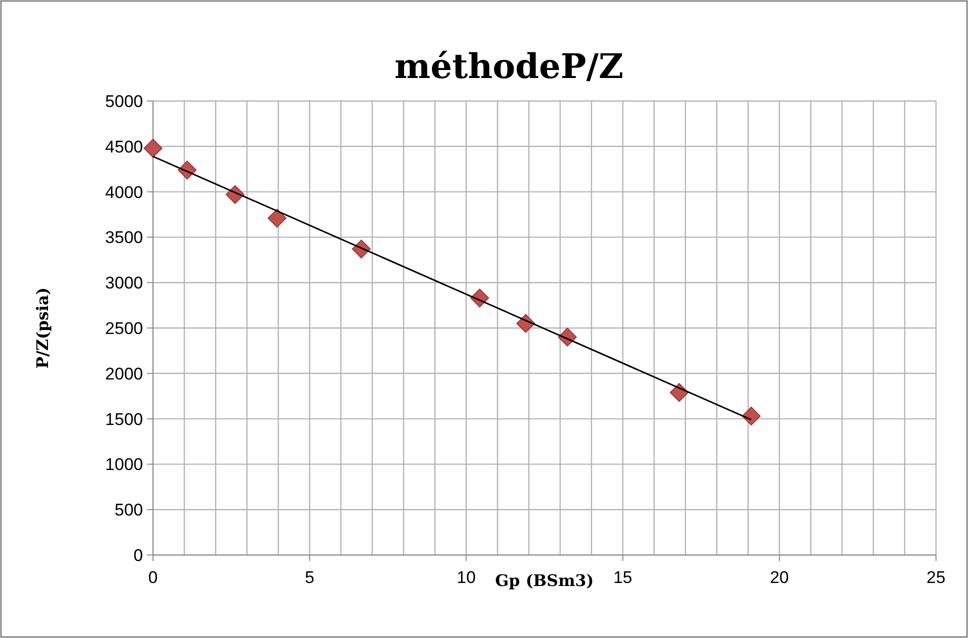  I want to click on x-tick-label: 0, so click(153, 577).